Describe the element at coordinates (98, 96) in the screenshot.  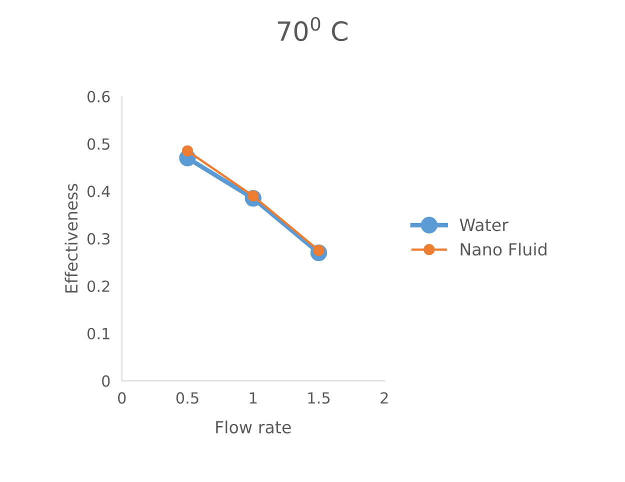
I see `y-tick-label: 0.6` at that location.